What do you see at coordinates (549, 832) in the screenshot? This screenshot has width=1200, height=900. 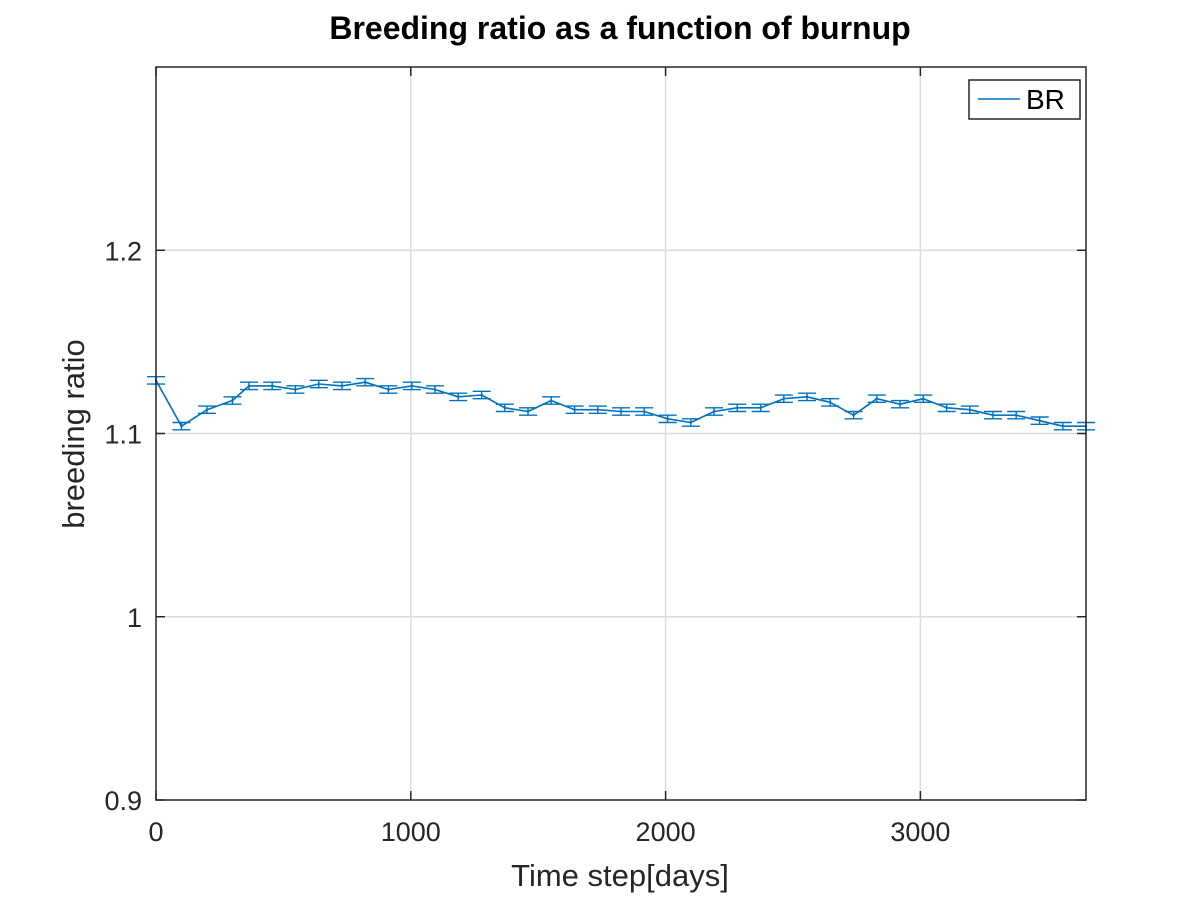 I see `x-tick-labels: 0 1000 2000 3000` at bounding box center [549, 832].